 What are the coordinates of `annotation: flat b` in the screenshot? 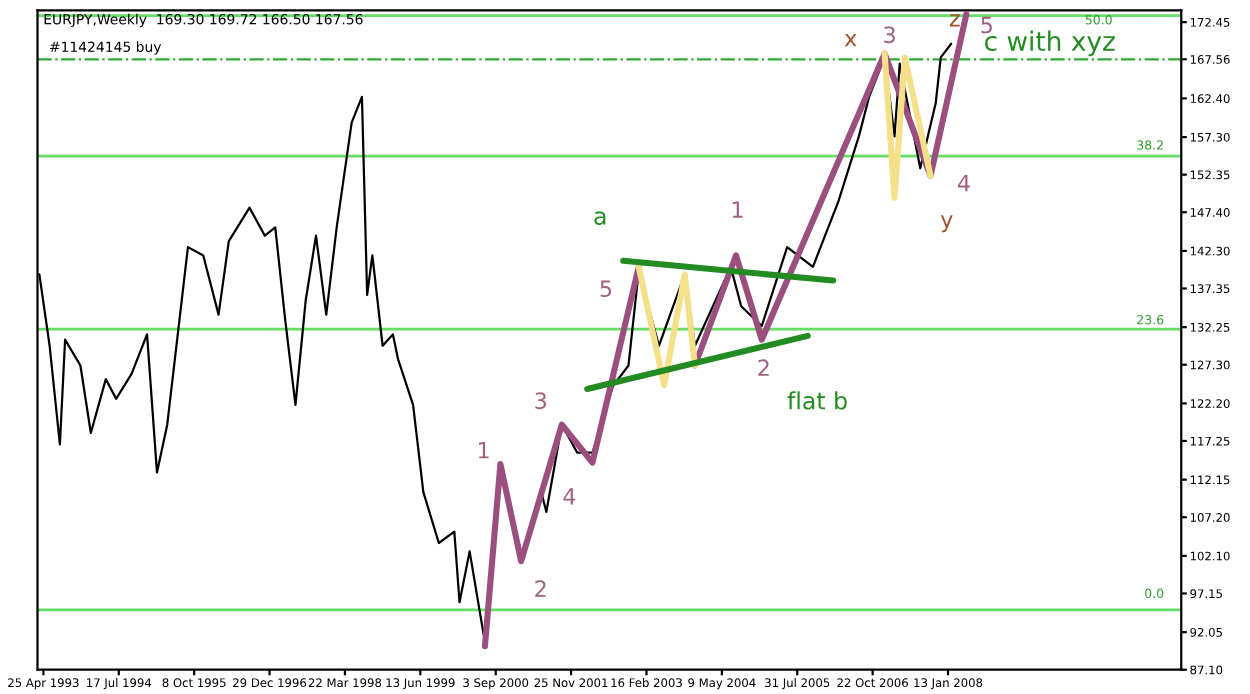 It's located at (817, 400).